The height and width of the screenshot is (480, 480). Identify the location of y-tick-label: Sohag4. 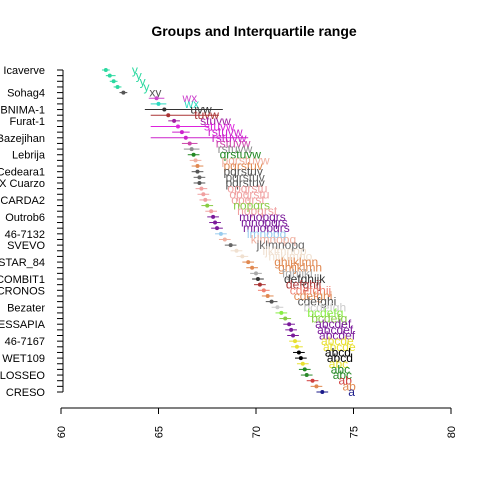
(26, 94).